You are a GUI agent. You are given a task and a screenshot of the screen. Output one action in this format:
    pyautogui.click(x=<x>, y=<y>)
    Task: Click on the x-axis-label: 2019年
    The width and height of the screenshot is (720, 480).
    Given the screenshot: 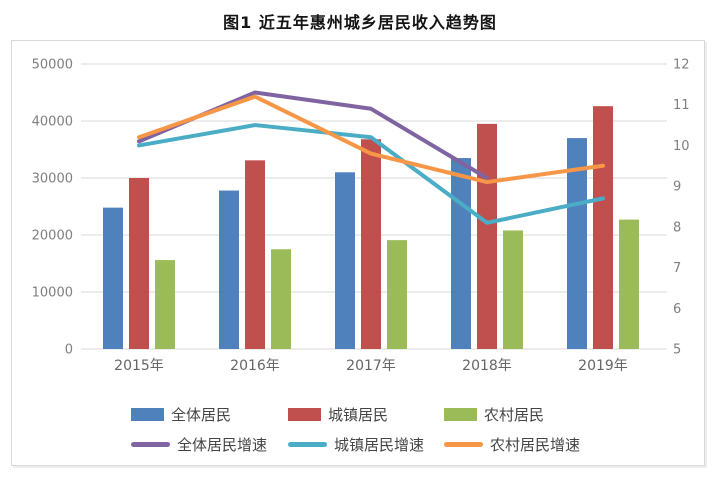 What is the action you would take?
    pyautogui.click(x=603, y=366)
    